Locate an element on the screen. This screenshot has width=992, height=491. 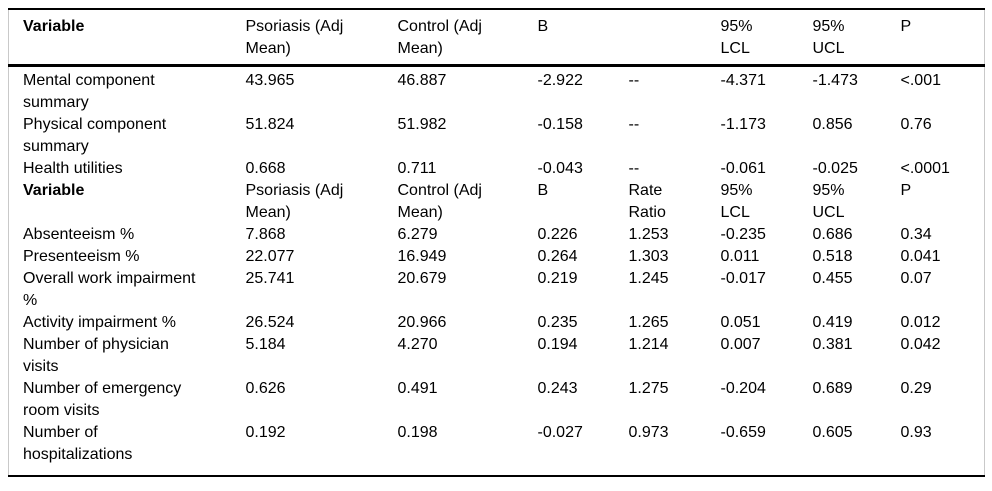
table-cell: -1.173 is located at coordinates (743, 124).